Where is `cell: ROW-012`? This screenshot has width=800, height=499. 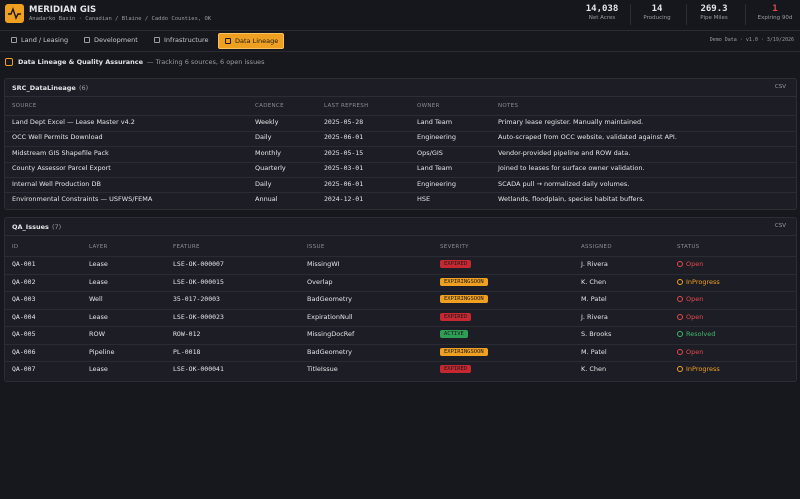 cell: ROW-012 is located at coordinates (187, 334).